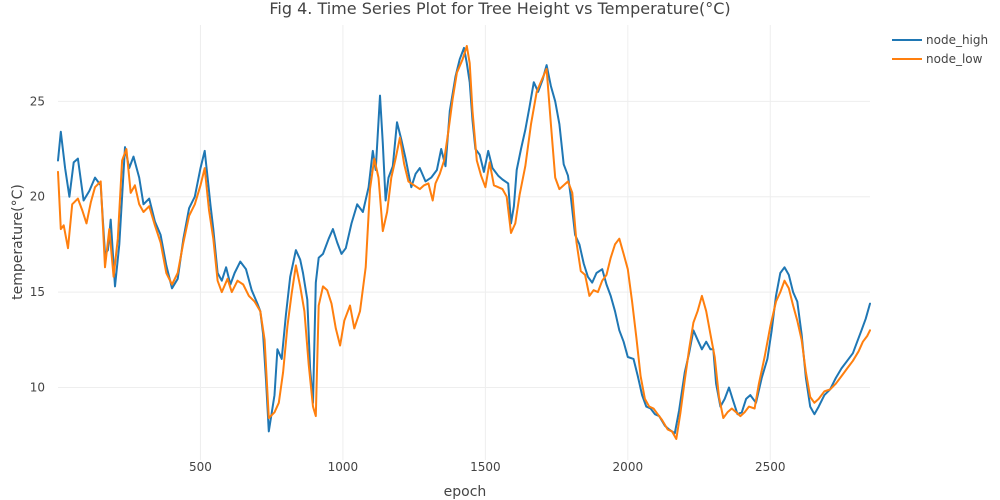  What do you see at coordinates (485, 467) in the screenshot?
I see `x-tick-label: 1500` at bounding box center [485, 467].